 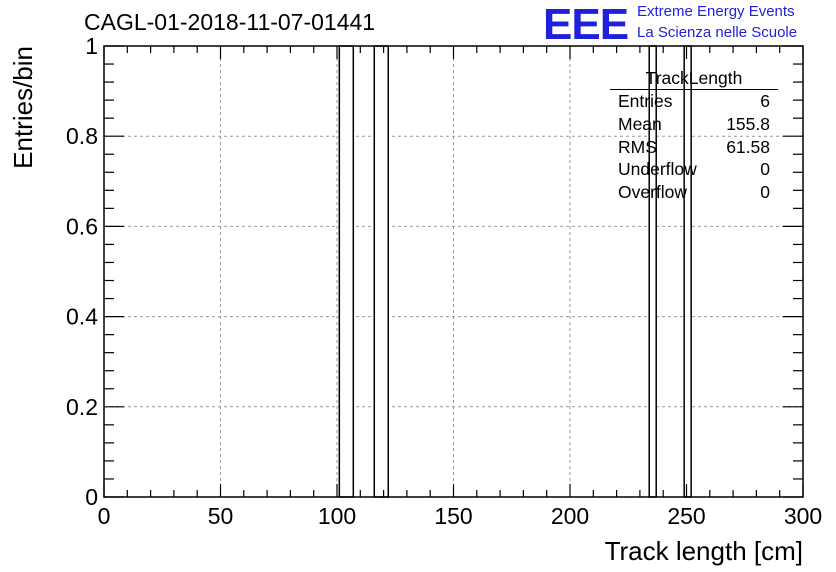 What do you see at coordinates (748, 123) in the screenshot?
I see `stats-value: 155.8` at bounding box center [748, 123].